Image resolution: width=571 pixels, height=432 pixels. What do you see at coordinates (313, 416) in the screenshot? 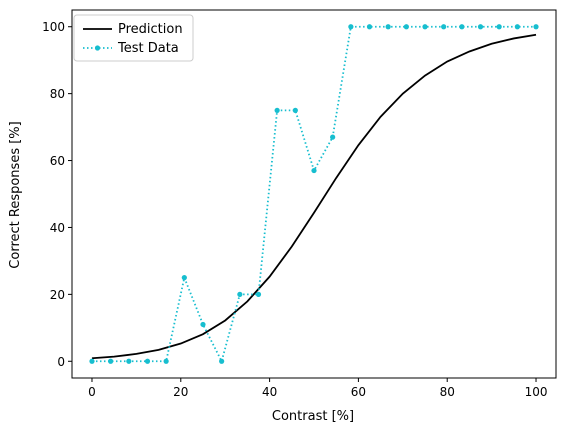
I see `x-axis-label: Contrast [%]` at bounding box center [313, 416].